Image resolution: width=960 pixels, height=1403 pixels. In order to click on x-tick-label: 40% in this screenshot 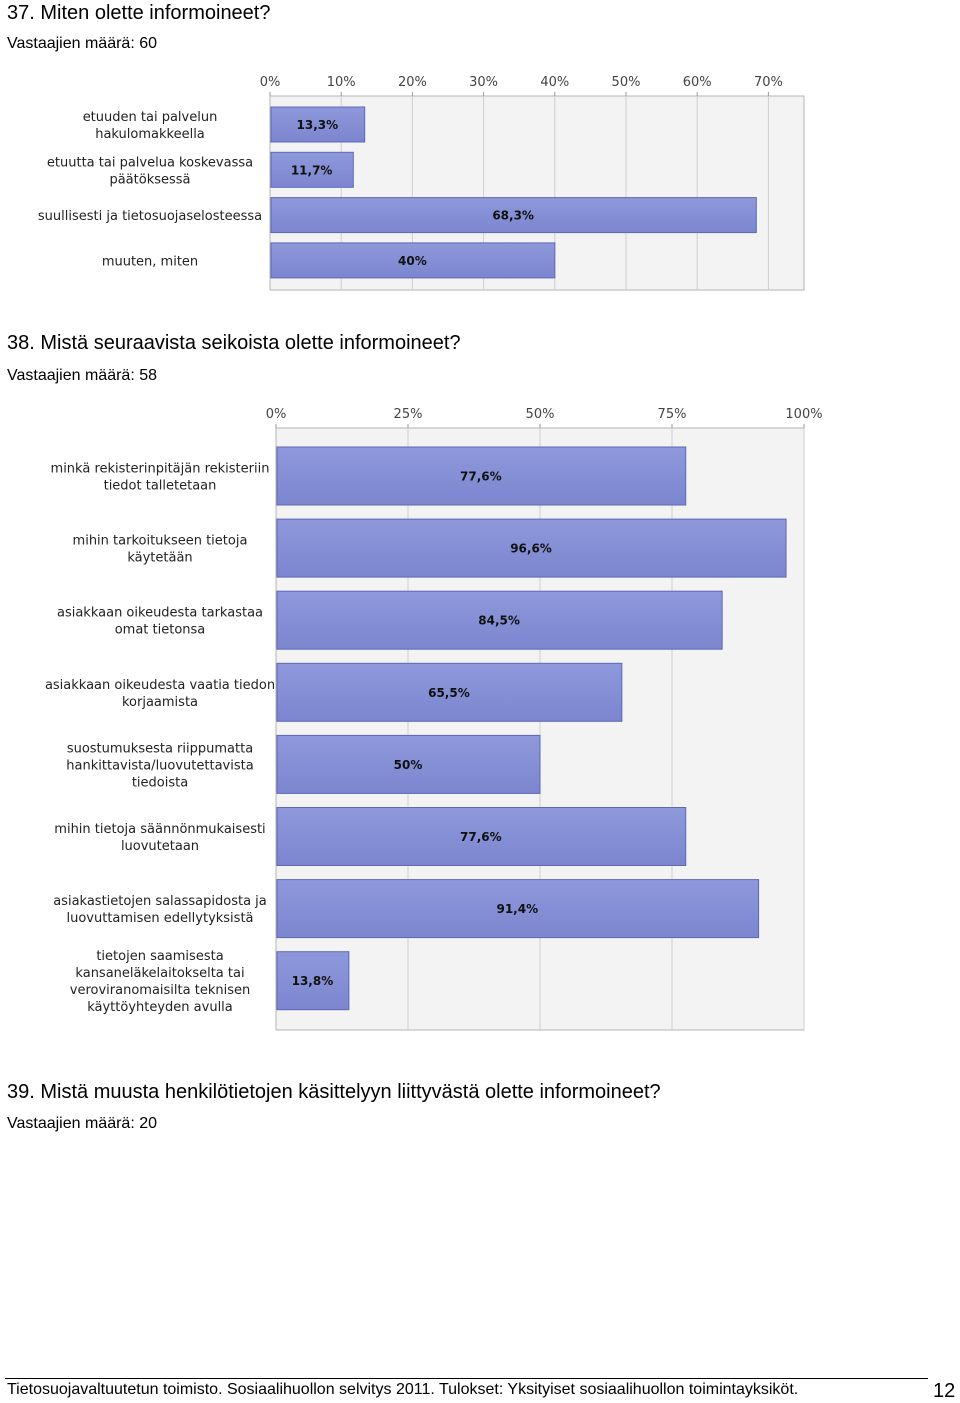, I will do `click(554, 82)`.